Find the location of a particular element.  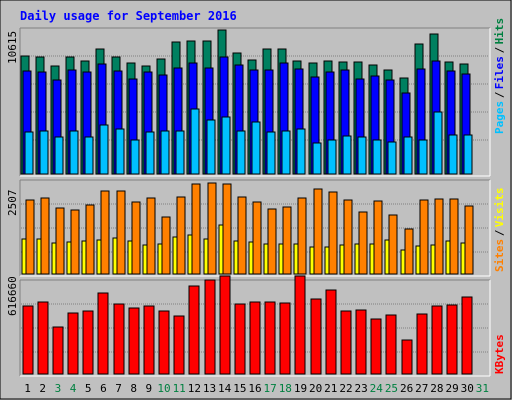

legend-kbytes: KBytes is located at coordinates (499, 354).